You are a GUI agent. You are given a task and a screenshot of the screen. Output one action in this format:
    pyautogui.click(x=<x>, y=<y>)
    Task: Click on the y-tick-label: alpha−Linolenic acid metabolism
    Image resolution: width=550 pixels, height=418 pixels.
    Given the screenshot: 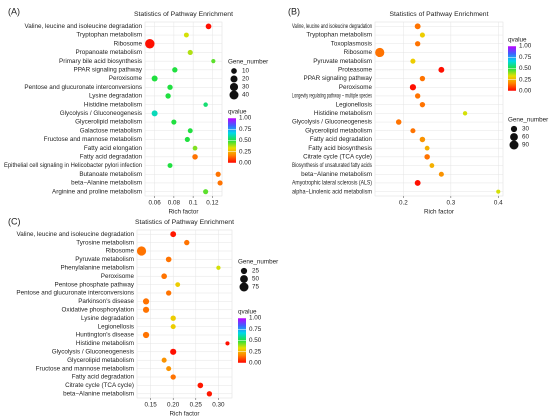 What is the action you would take?
    pyautogui.click(x=332, y=191)
    